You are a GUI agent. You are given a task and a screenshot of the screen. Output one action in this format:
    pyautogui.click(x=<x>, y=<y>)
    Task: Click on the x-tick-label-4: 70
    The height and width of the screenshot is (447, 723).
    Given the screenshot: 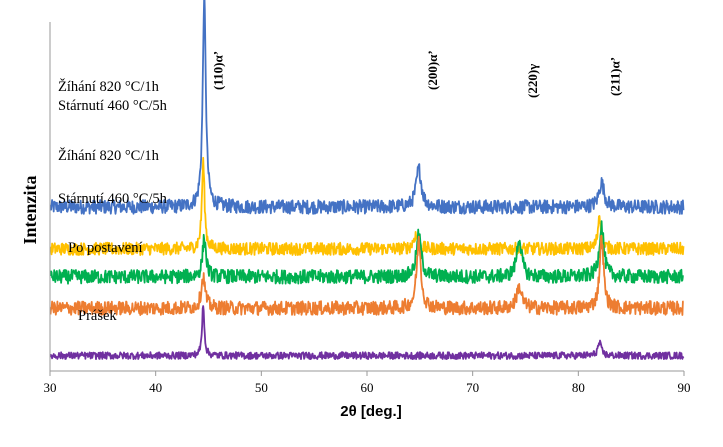 What is the action you would take?
    pyautogui.click(x=472, y=387)
    